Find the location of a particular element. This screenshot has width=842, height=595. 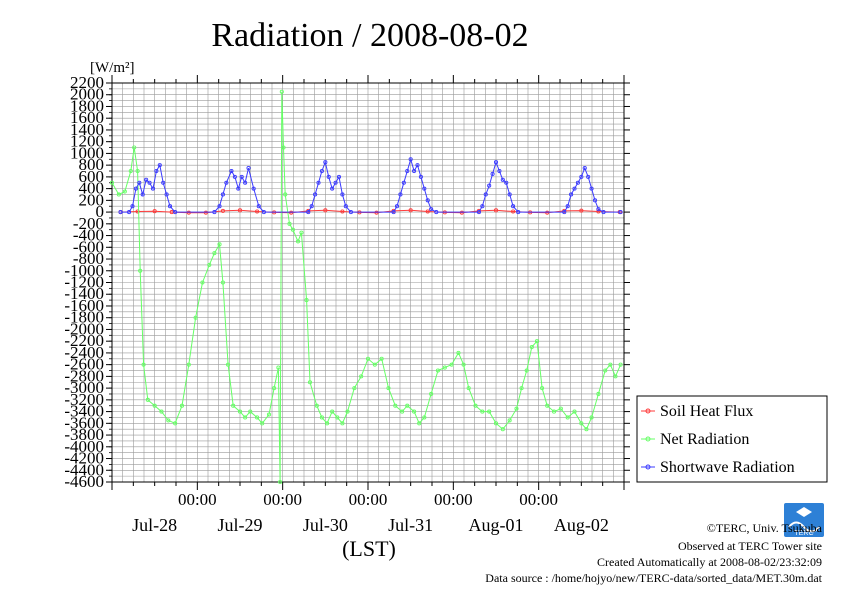

y-tick-label: -2400 is located at coordinates (84, 352).